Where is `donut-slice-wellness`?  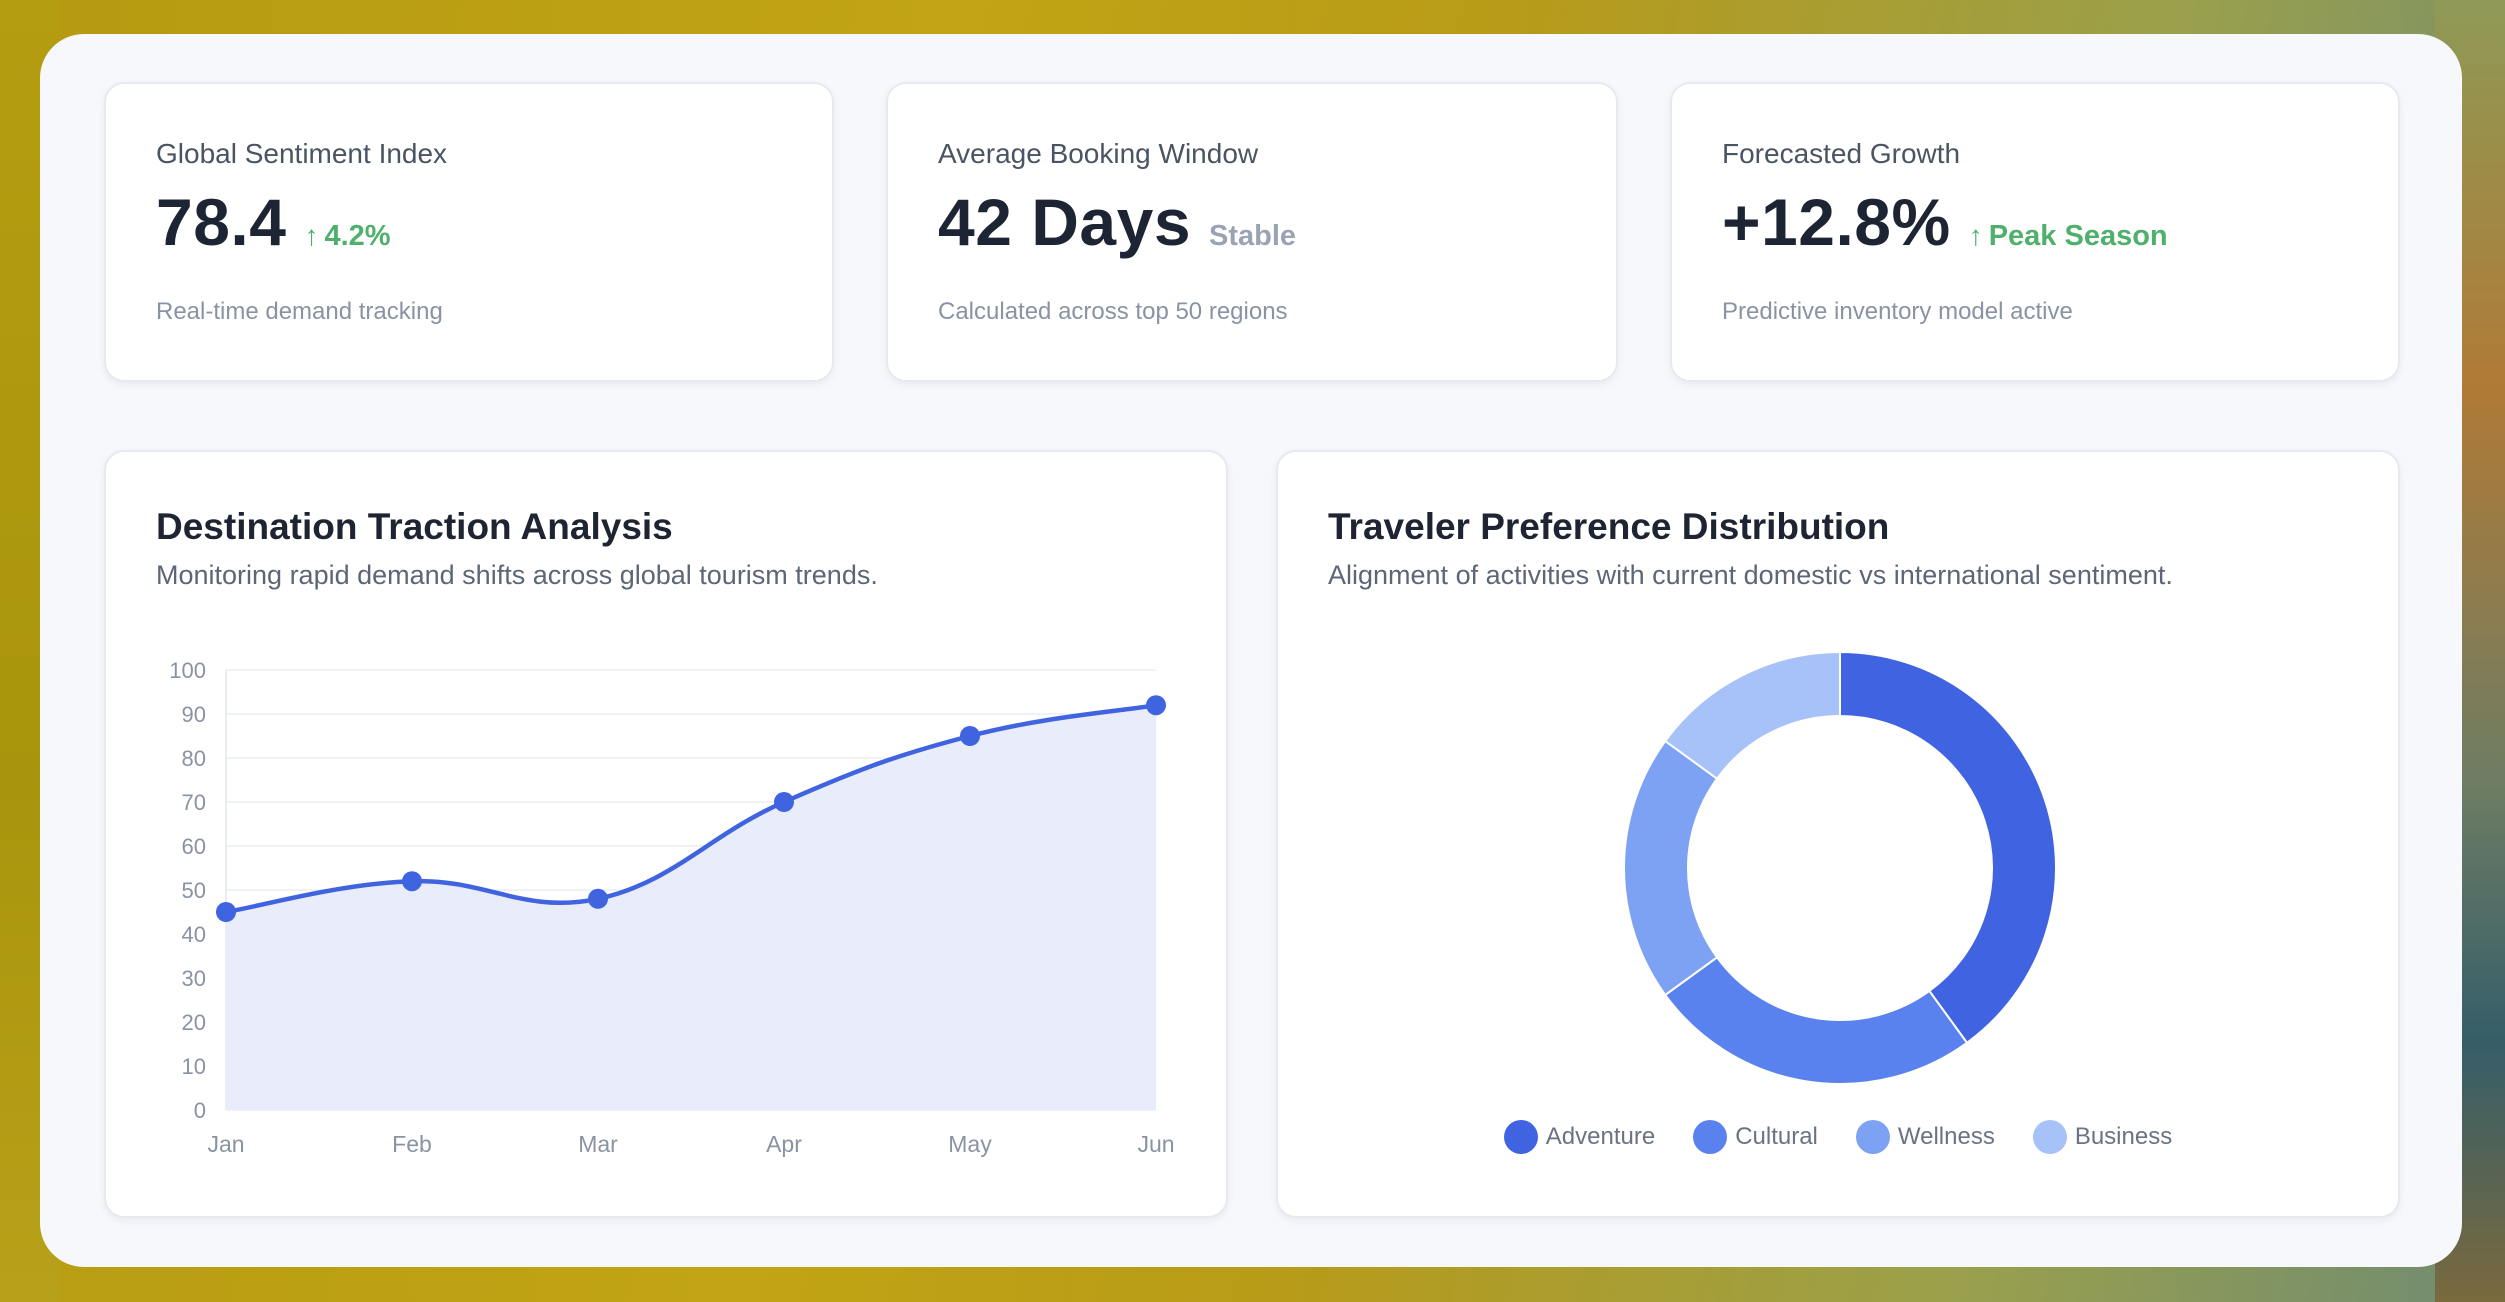 donut-slice-wellness is located at coordinates (1671, 868).